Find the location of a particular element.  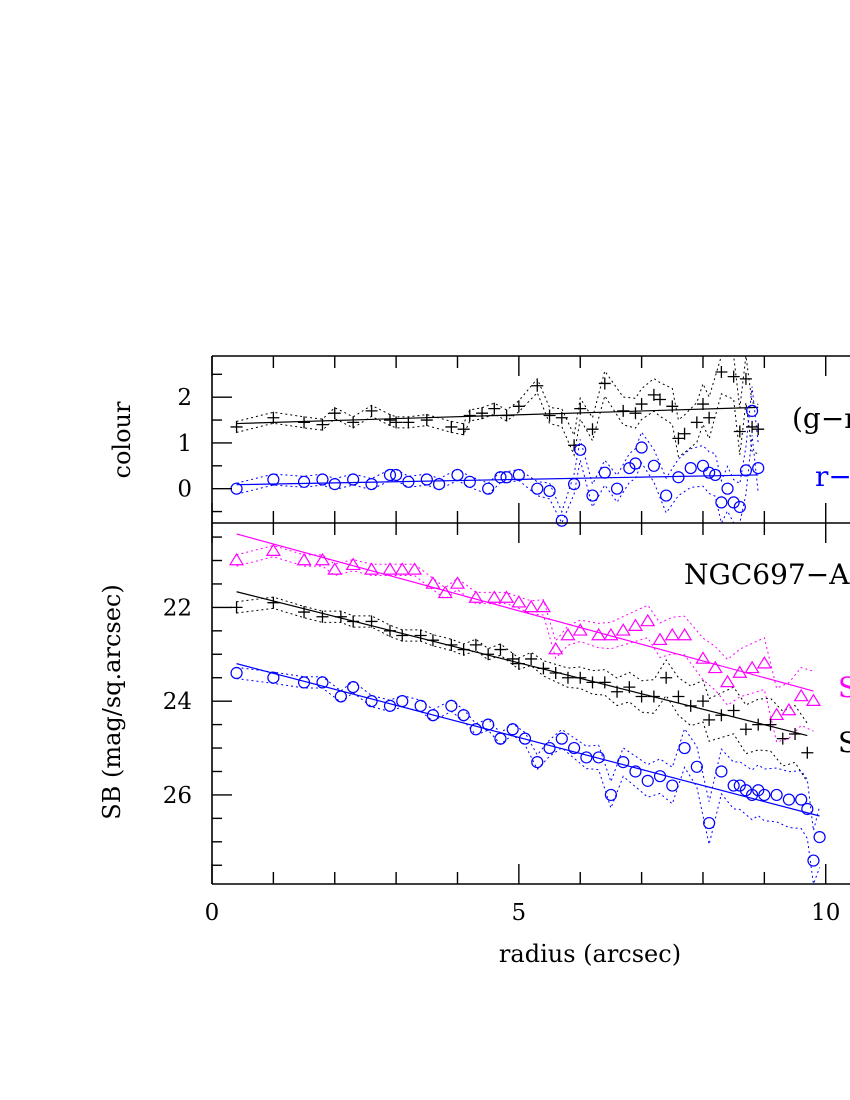

i-lower-envelope is located at coordinates (528, 748).